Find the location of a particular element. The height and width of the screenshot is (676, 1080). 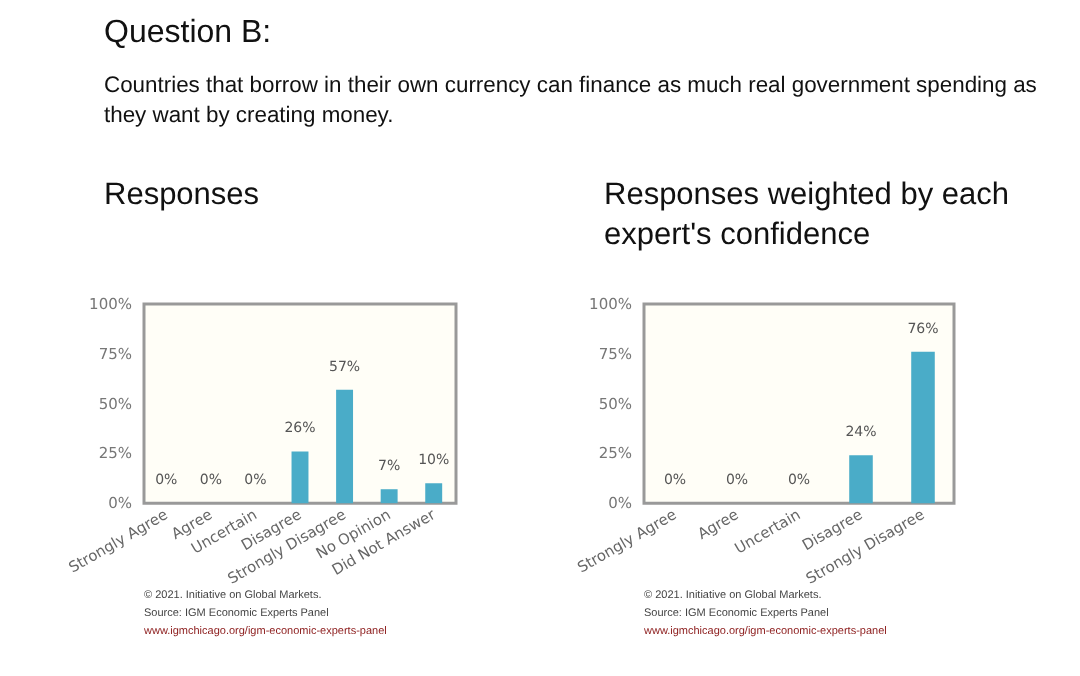

chart-title: Responses weighted by each expert's confidence is located at coordinates (807, 216).